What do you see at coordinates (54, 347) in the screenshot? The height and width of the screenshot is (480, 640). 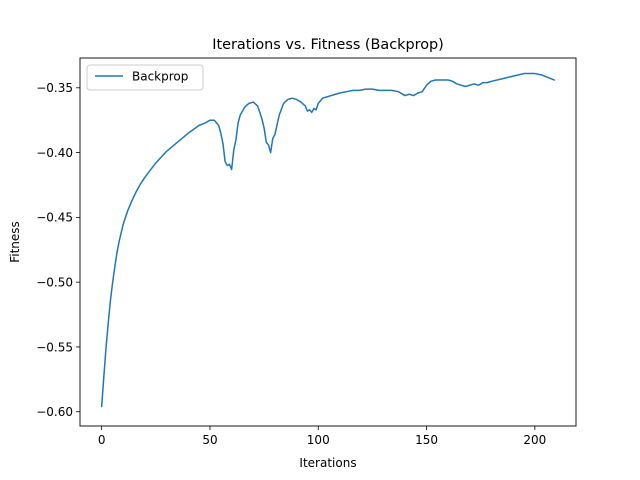 I see `y-tick-label: −0.55` at bounding box center [54, 347].